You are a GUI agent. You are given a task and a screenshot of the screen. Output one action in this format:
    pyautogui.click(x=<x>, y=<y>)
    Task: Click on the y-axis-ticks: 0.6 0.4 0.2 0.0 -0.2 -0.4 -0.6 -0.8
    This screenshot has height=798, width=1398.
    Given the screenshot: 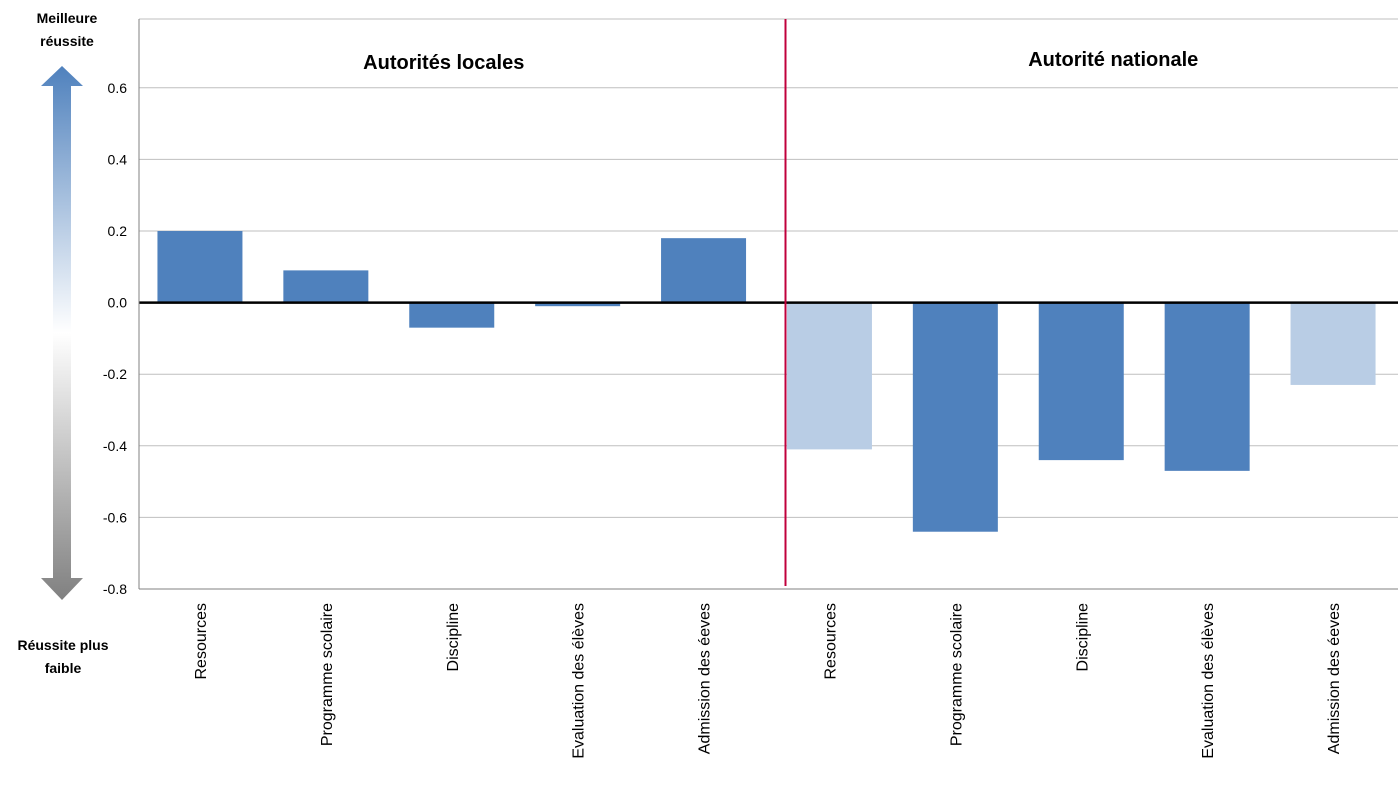 What is the action you would take?
    pyautogui.click(x=115, y=338)
    